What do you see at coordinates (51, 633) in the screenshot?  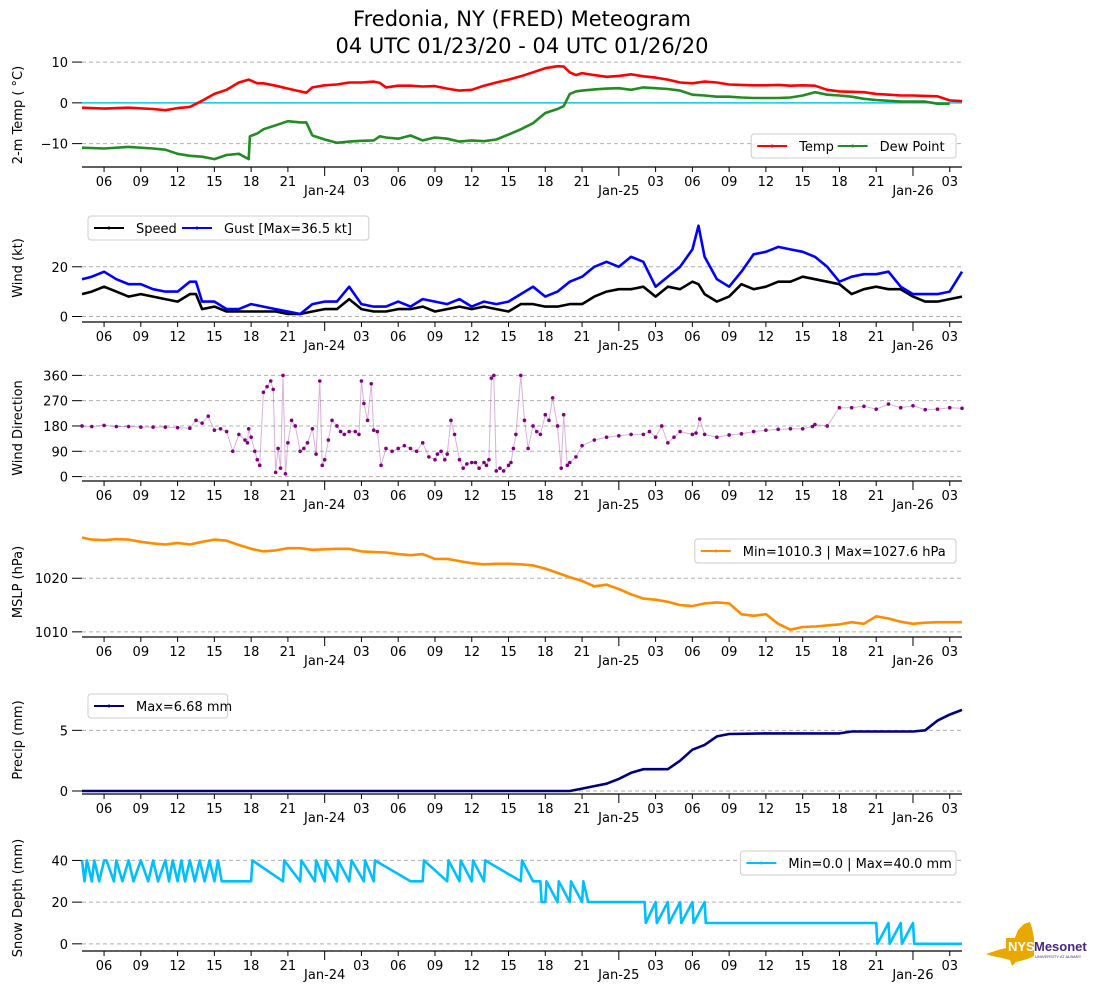 I see `ytick-label-mslp: 1010` at bounding box center [51, 633].